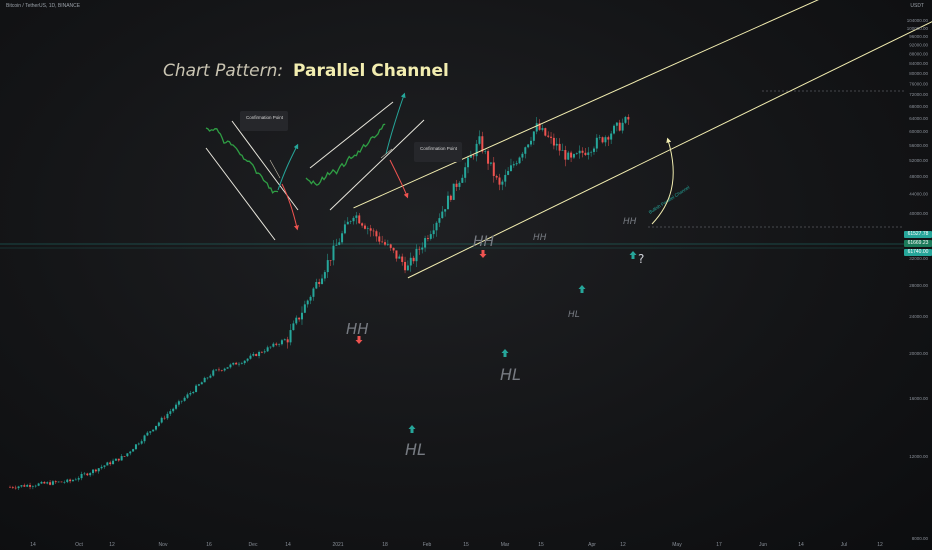 The height and width of the screenshot is (550, 932). Describe the element at coordinates (357, 329) in the screenshot. I see `swing-label-hh: HH` at that location.